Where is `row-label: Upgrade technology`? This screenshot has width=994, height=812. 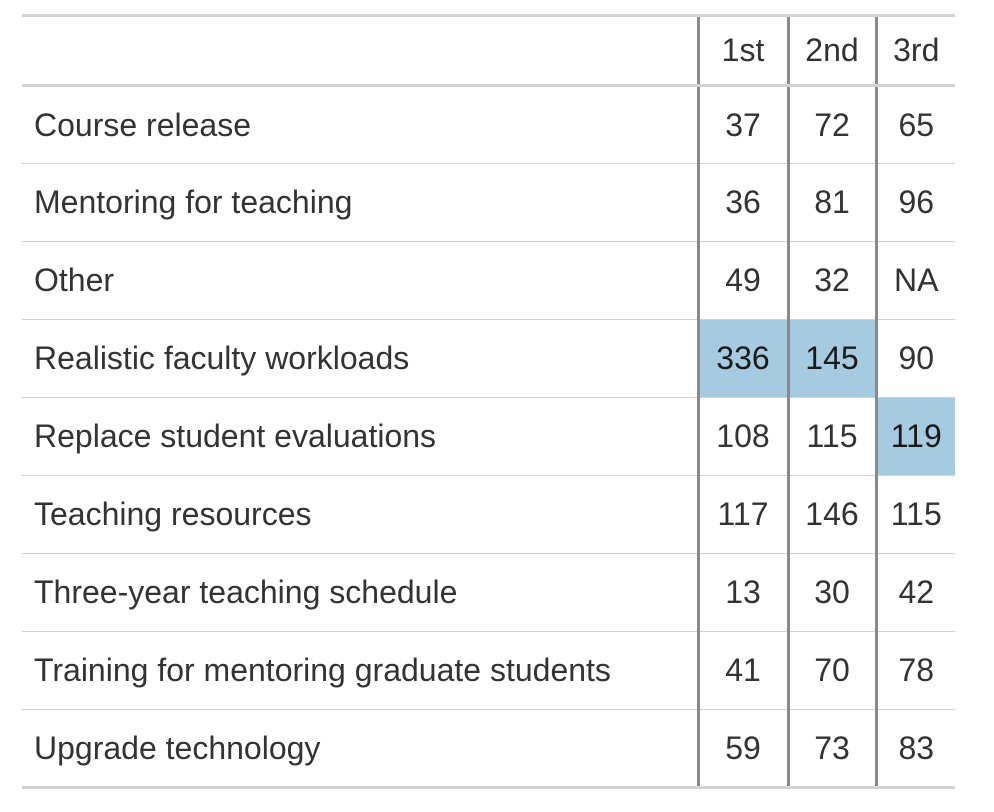 row-label: Upgrade technology is located at coordinates (360, 749).